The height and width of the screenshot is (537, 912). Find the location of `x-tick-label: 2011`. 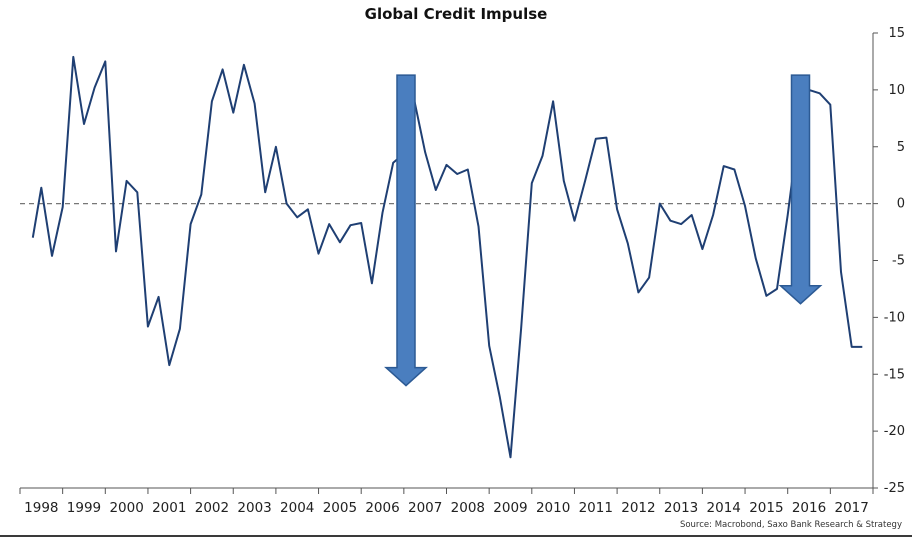

x-tick-label: 2011 is located at coordinates (596, 508).